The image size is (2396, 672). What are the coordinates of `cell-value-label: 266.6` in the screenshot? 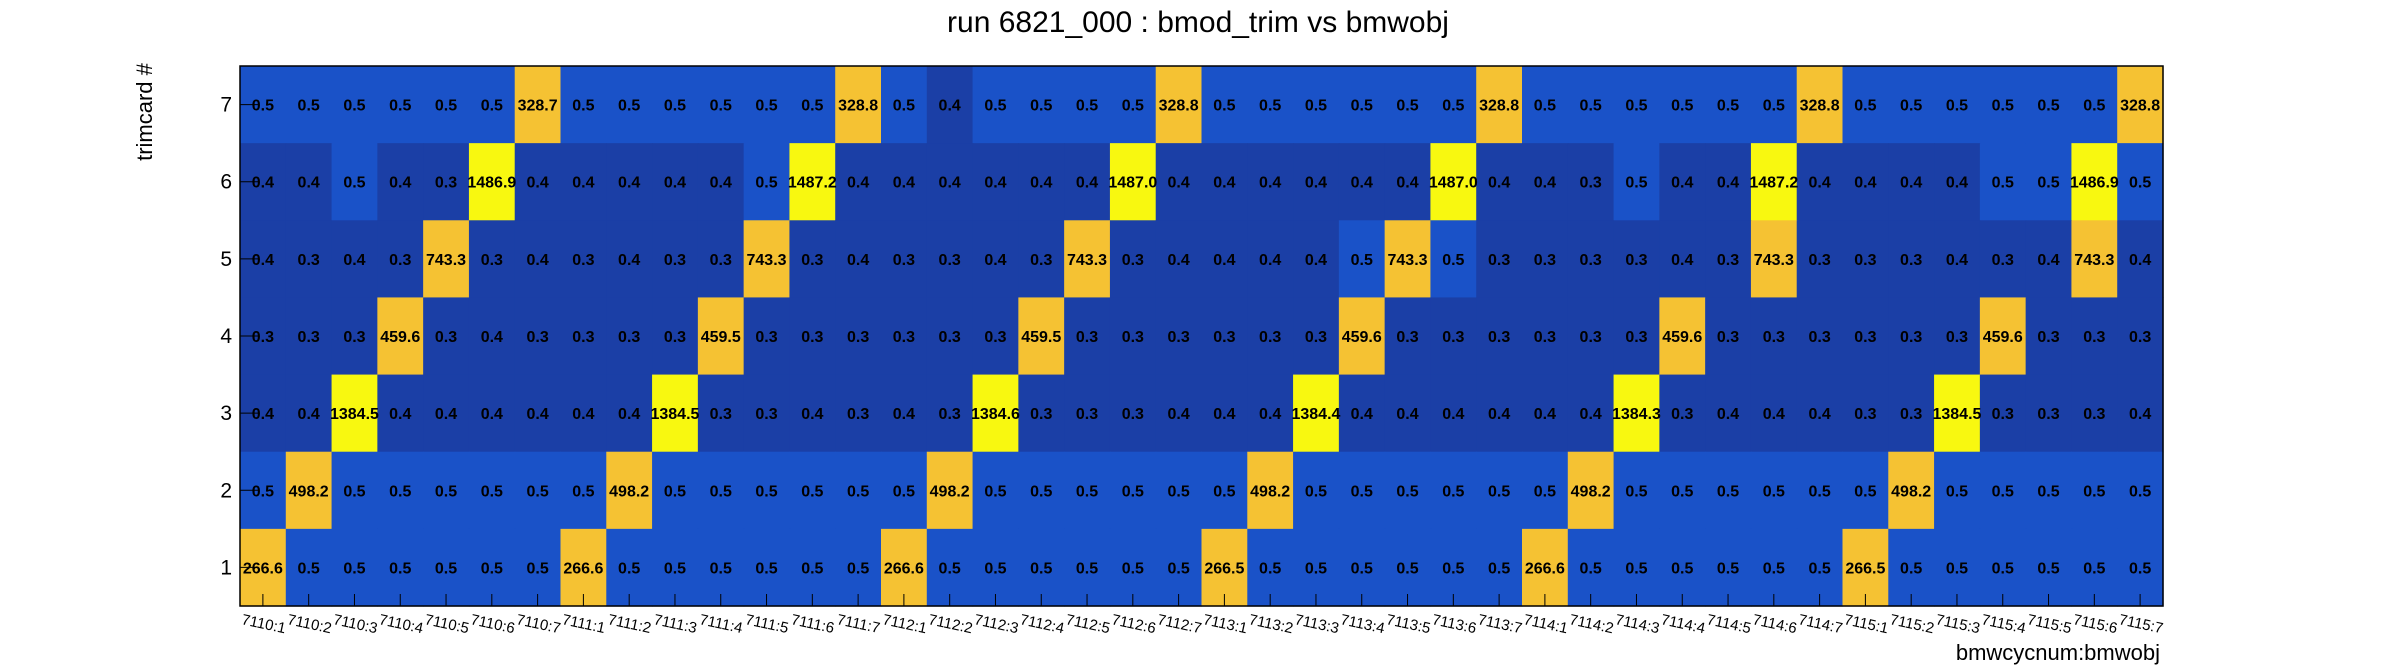 It's located at (263, 568).